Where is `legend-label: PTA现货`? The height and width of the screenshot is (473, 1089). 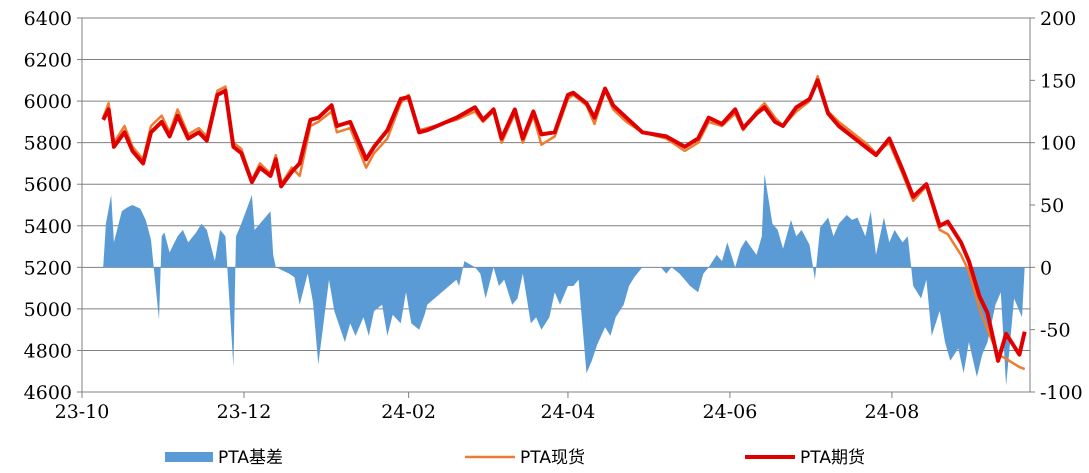
legend-label: PTA现货 is located at coordinates (552, 458).